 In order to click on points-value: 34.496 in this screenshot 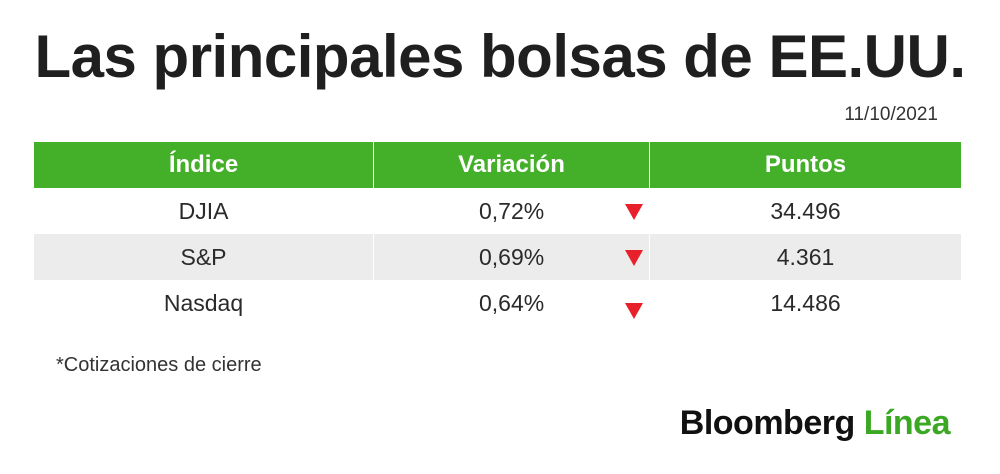, I will do `click(805, 210)`.